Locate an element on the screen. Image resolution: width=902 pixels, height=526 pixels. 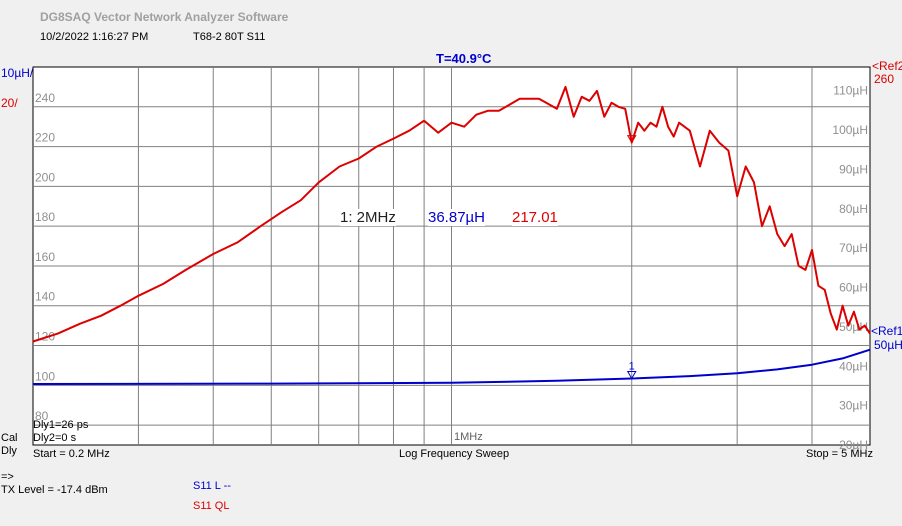
left-tick-label: 240 is located at coordinates (45, 98).